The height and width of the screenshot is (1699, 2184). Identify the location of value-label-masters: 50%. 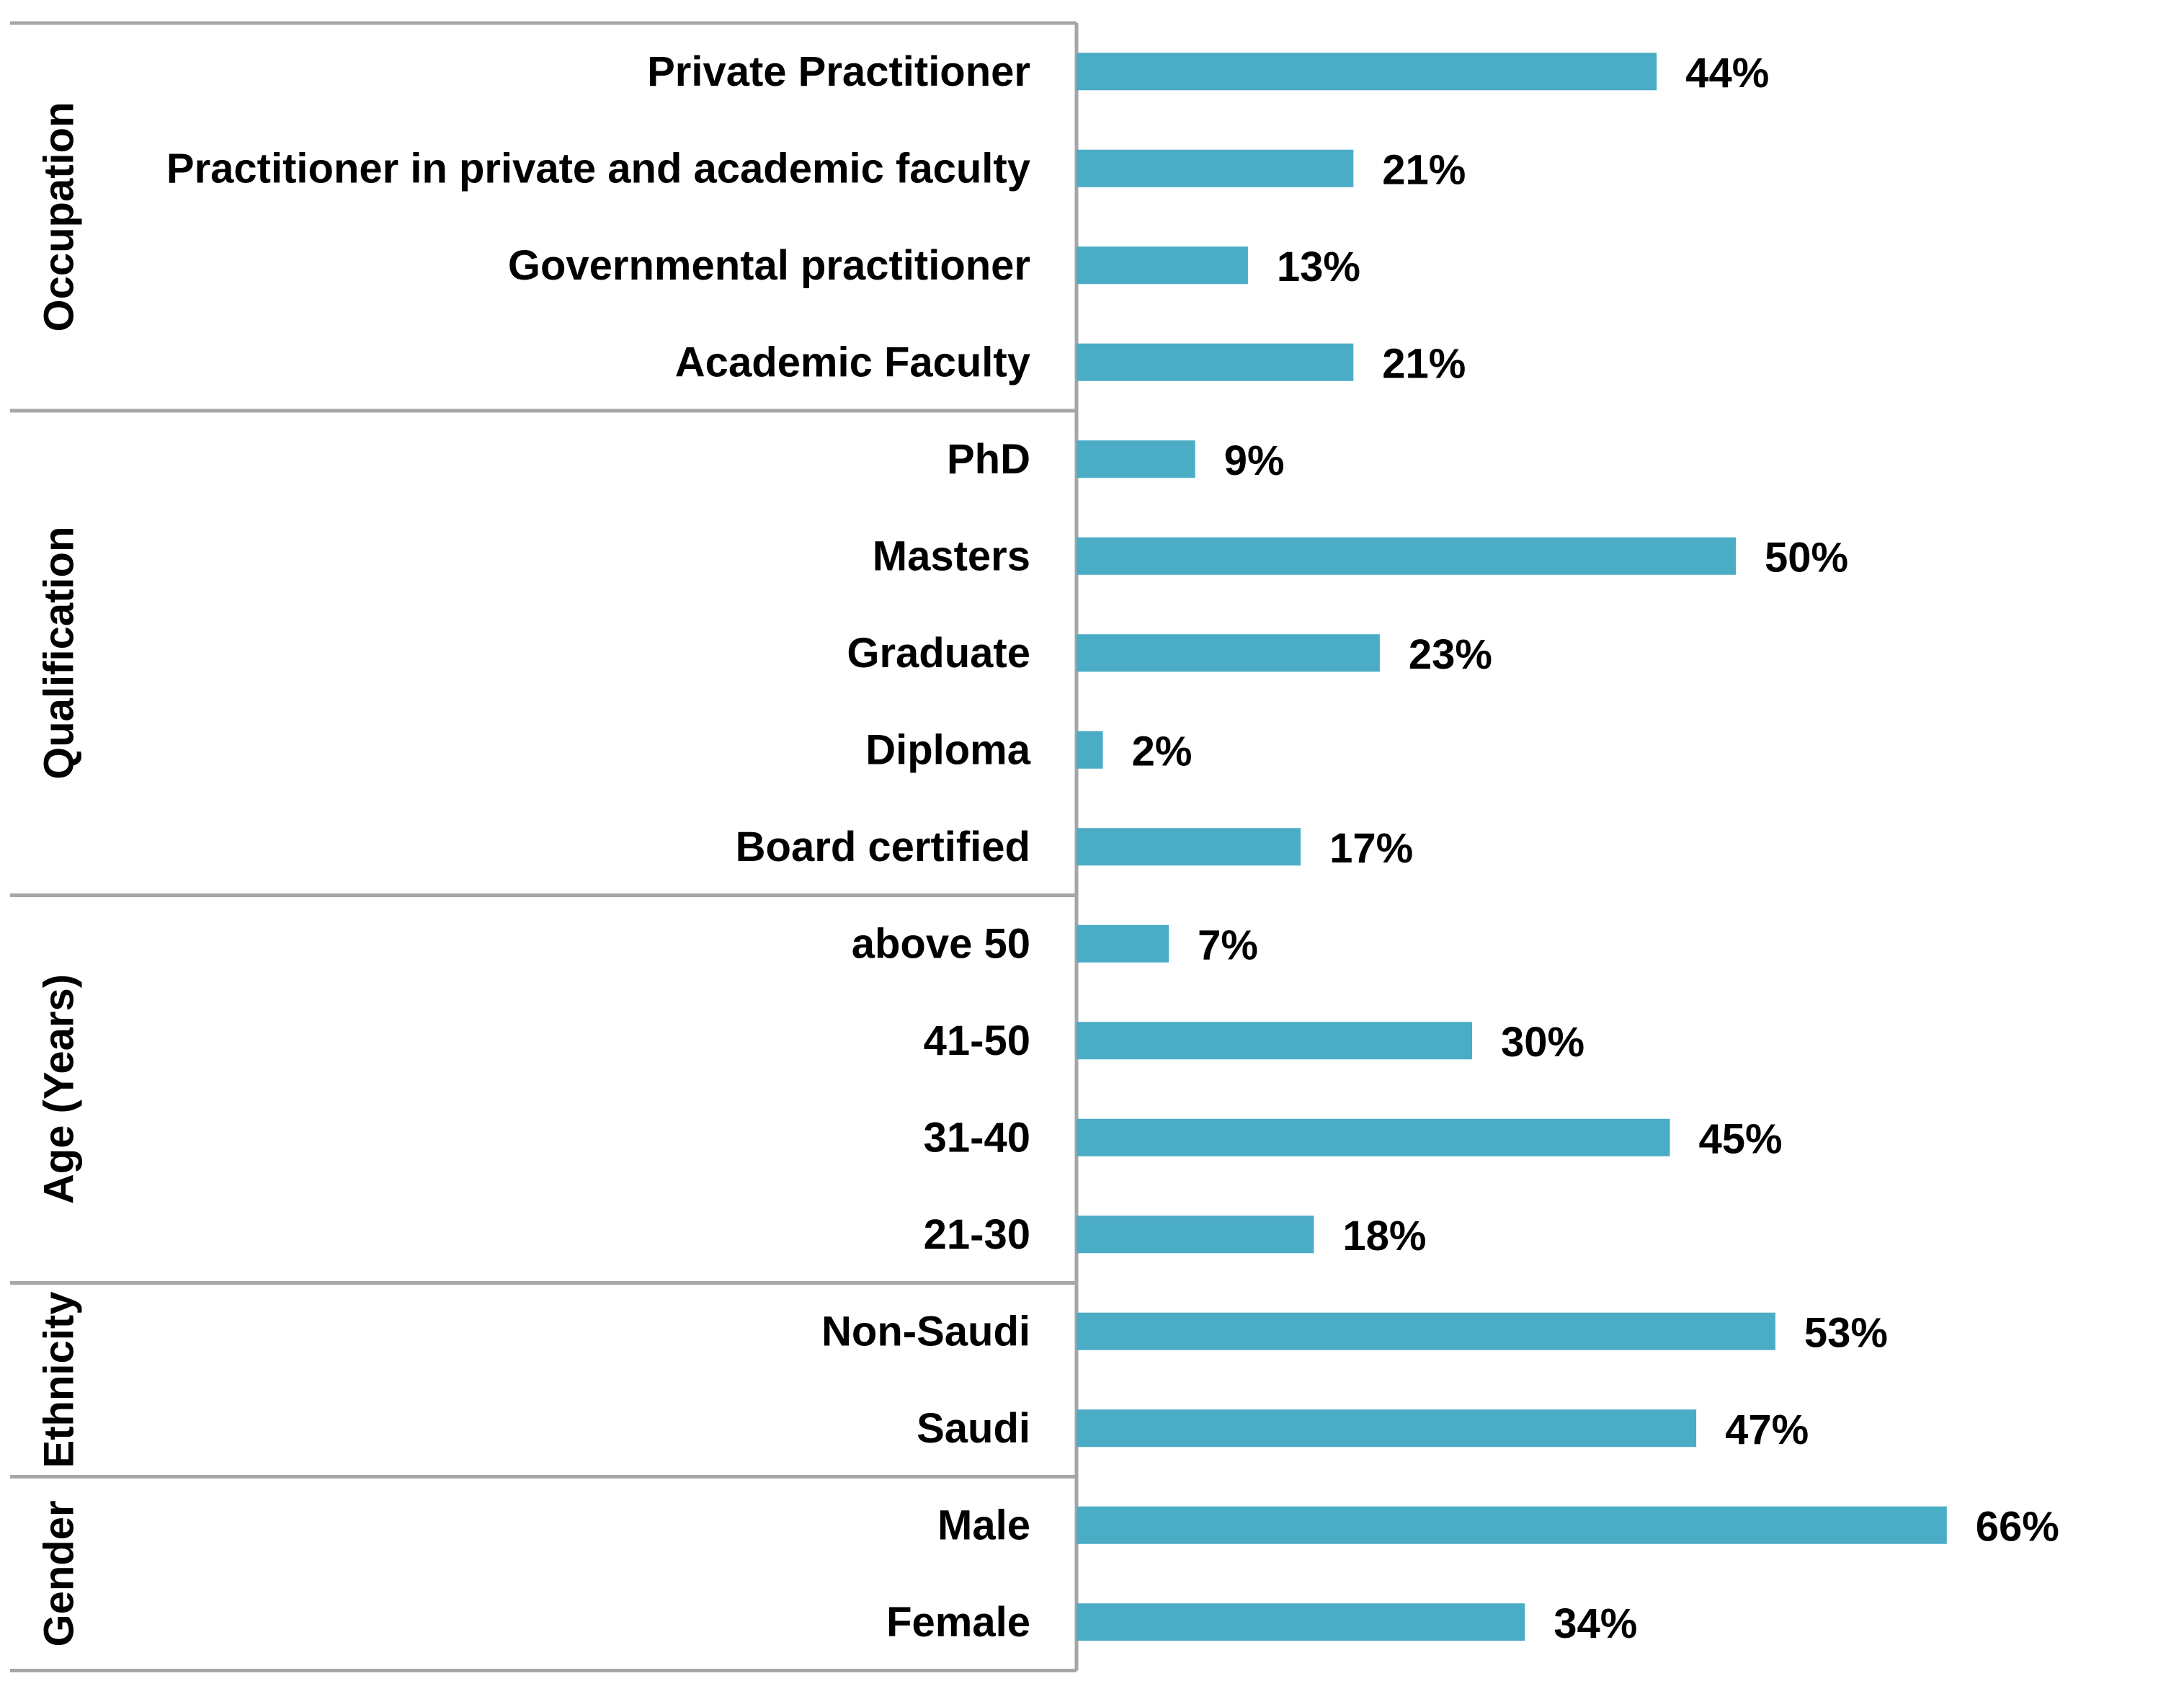
(1806, 557).